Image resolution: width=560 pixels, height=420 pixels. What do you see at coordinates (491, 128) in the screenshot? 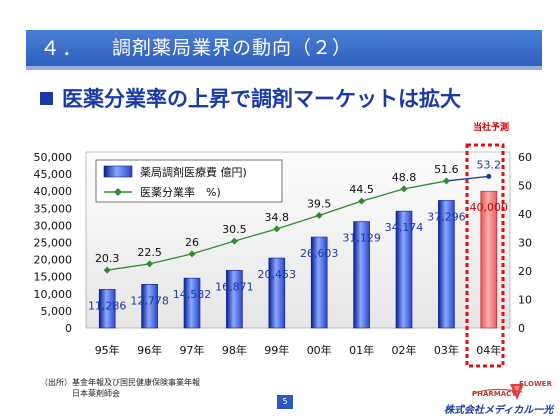
I see `forecast-label: 当社予測` at bounding box center [491, 128].